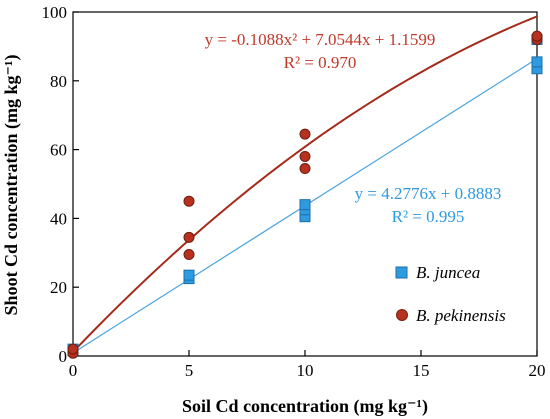 The width and height of the screenshot is (550, 419). What do you see at coordinates (421, 370) in the screenshot?
I see `x-tick-label: 15` at bounding box center [421, 370].